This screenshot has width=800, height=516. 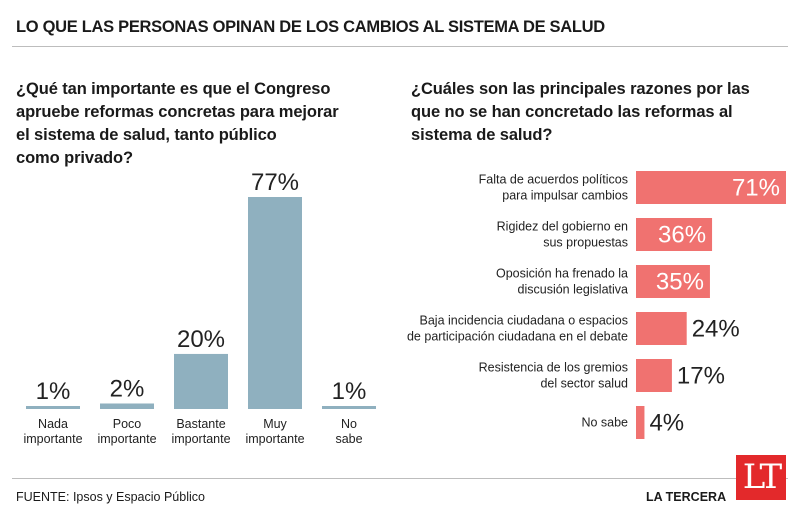 I want to click on value-label: 36%, so click(x=682, y=235).